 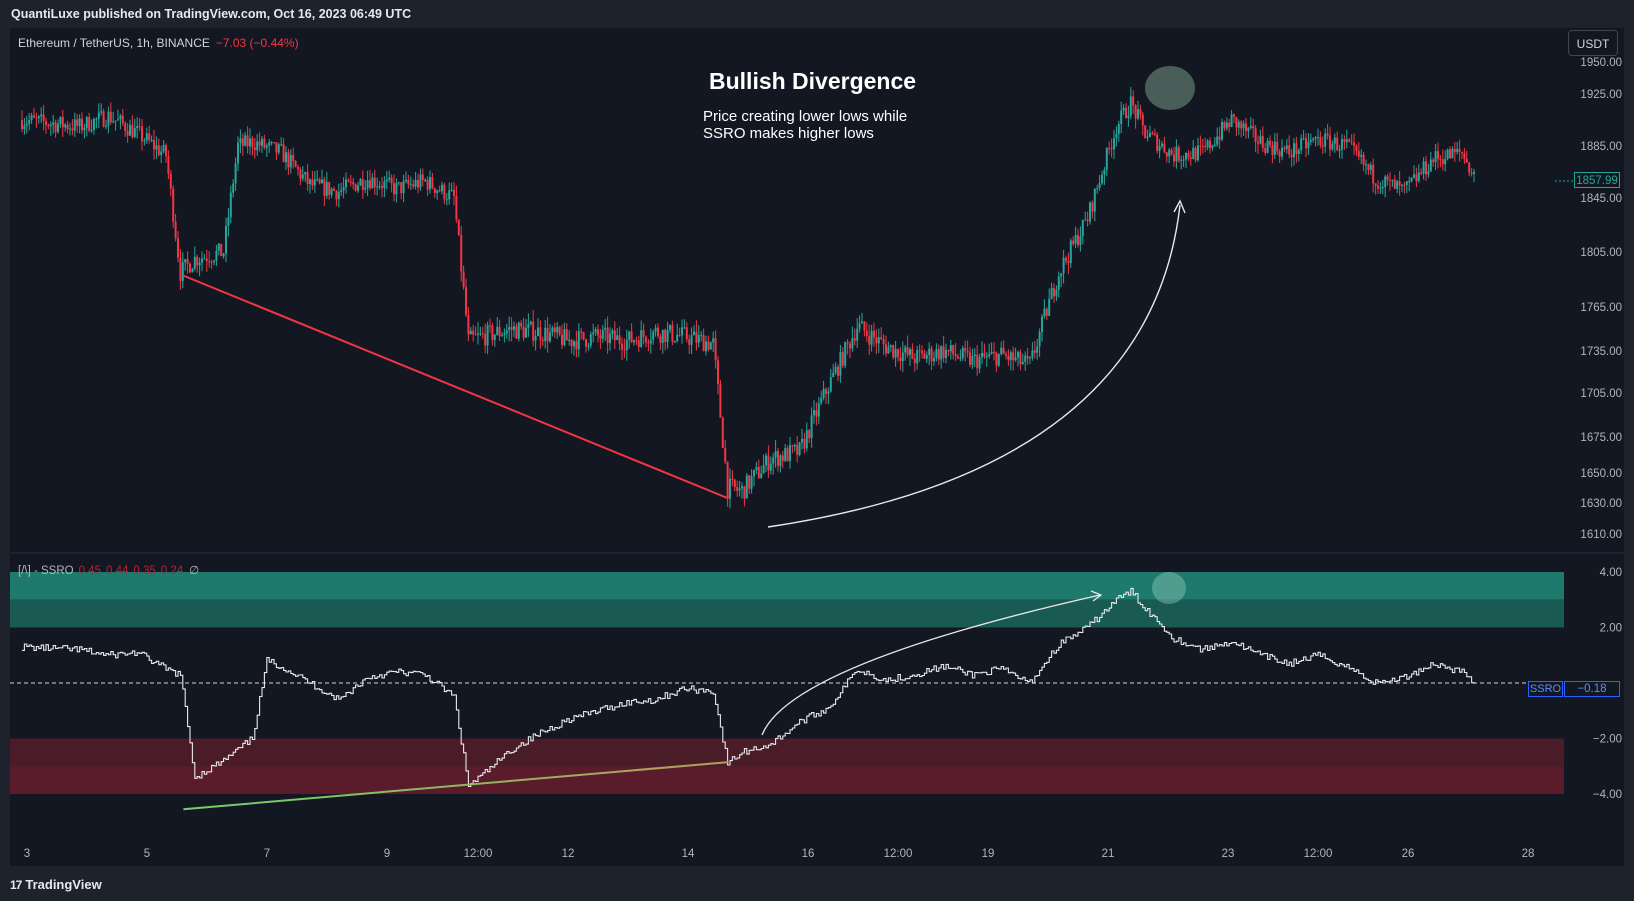 I want to click on overbought-zone-inner, so click(x=787, y=613).